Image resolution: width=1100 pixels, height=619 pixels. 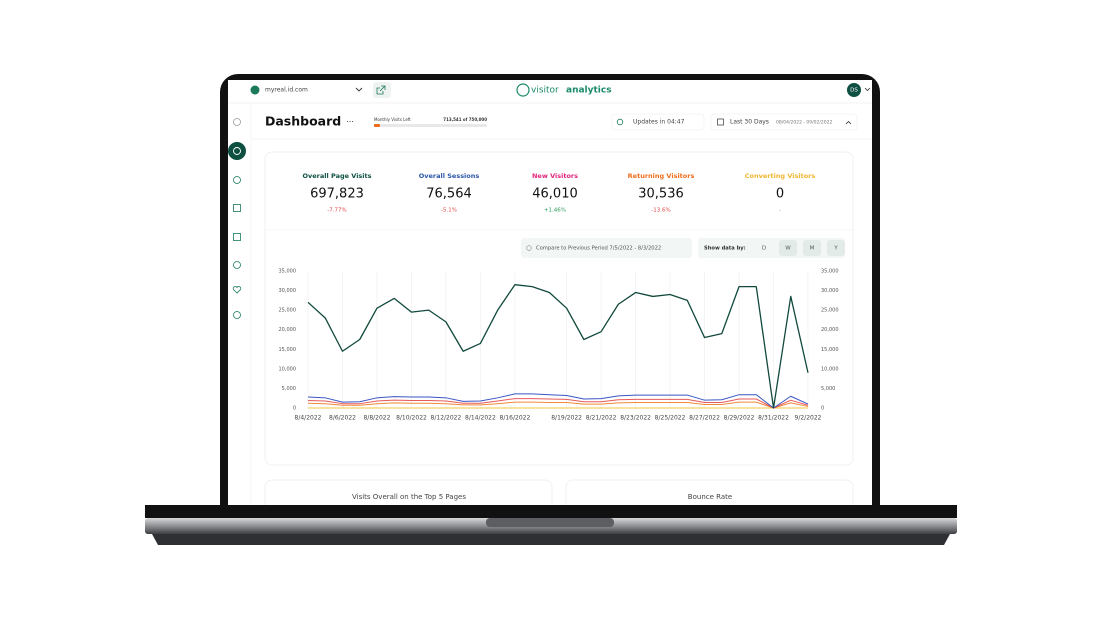 I want to click on compare-button, so click(x=606, y=248).